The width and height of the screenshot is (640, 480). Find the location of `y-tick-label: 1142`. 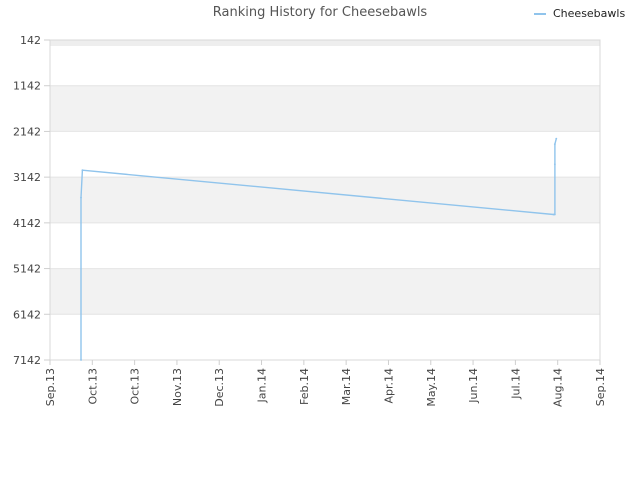

y-tick-label: 1142 is located at coordinates (27, 86).